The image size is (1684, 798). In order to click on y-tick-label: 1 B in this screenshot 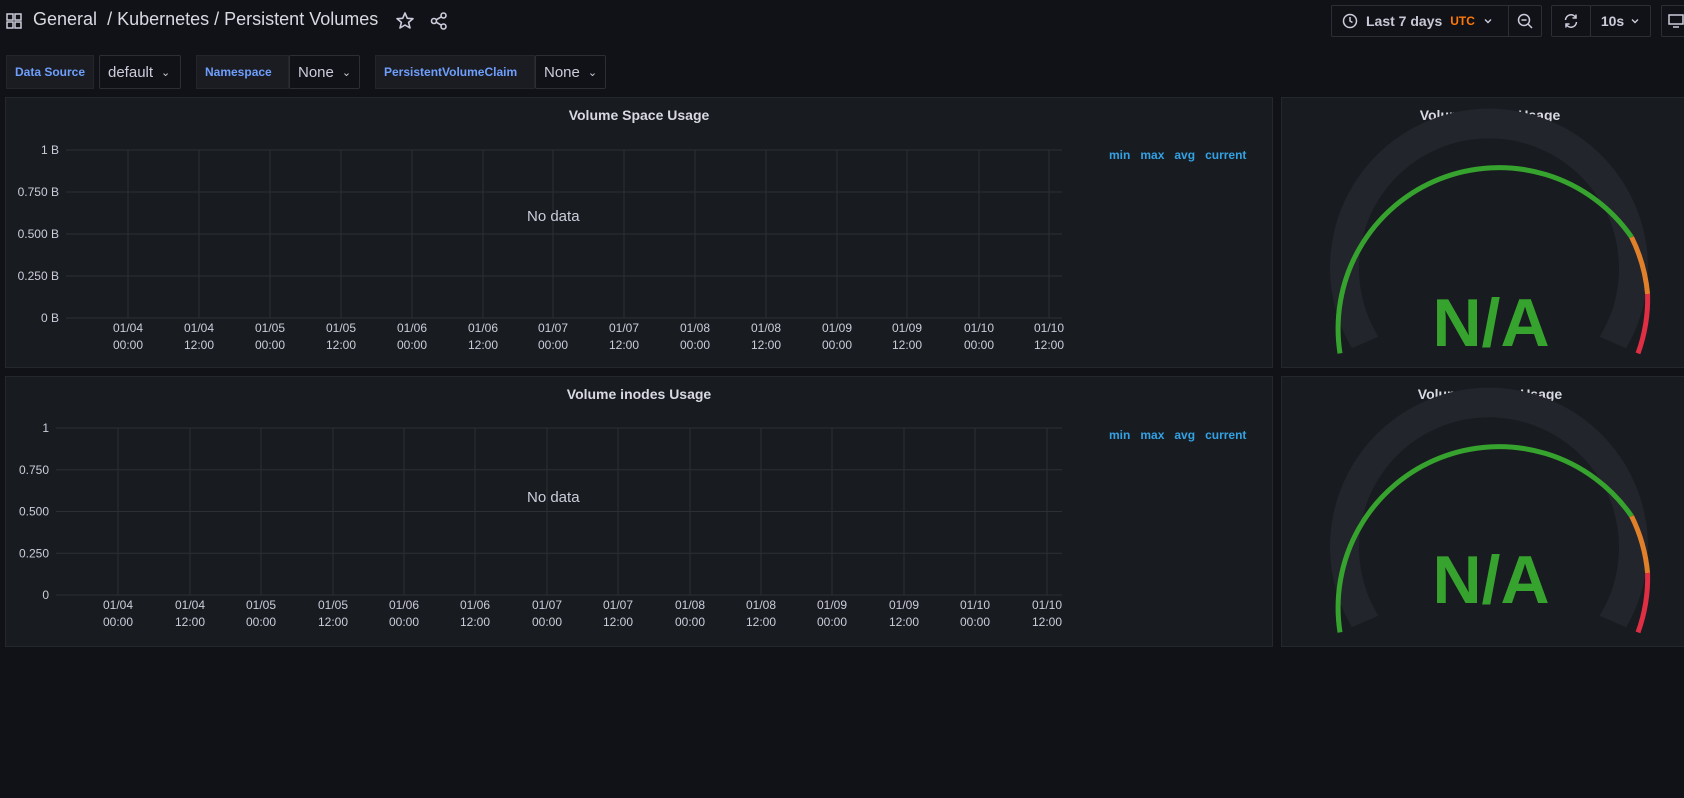, I will do `click(50, 150)`.